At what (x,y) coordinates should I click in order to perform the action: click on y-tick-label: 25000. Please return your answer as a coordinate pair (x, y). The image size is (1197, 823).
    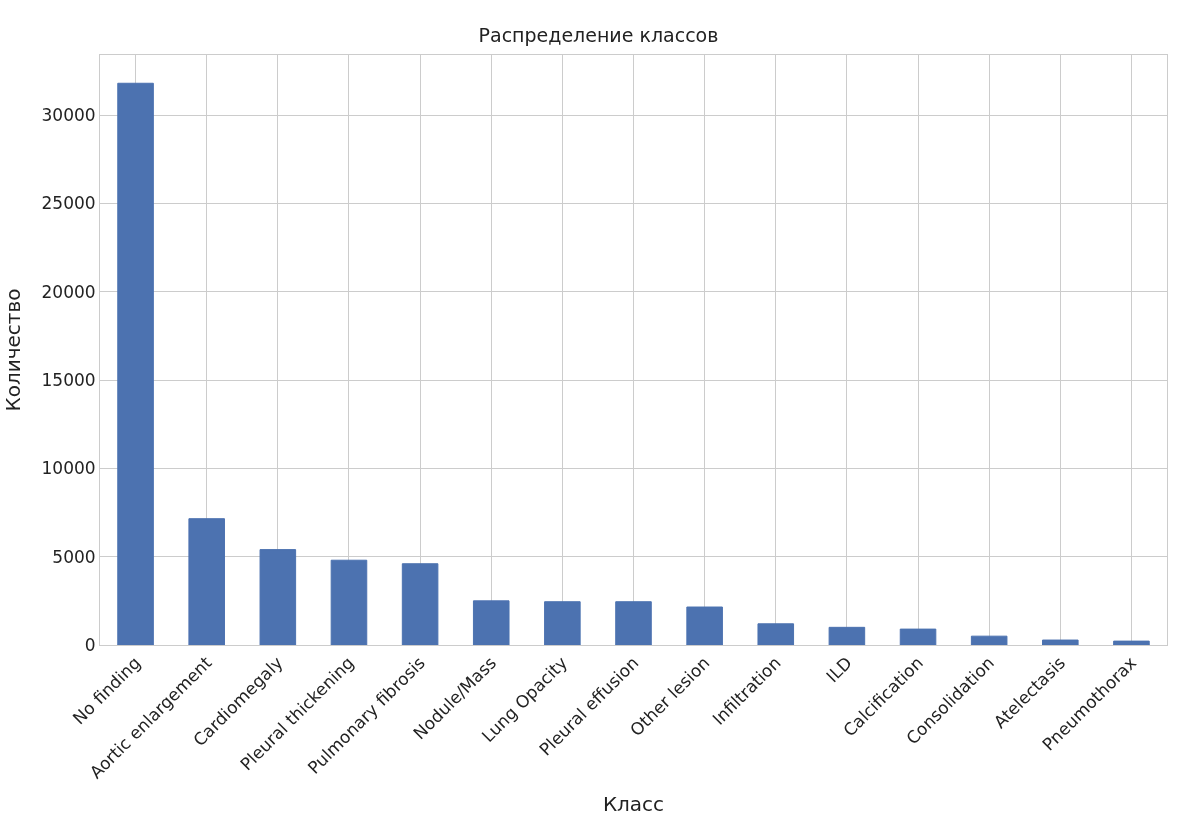
    Looking at the image, I should click on (68, 203).